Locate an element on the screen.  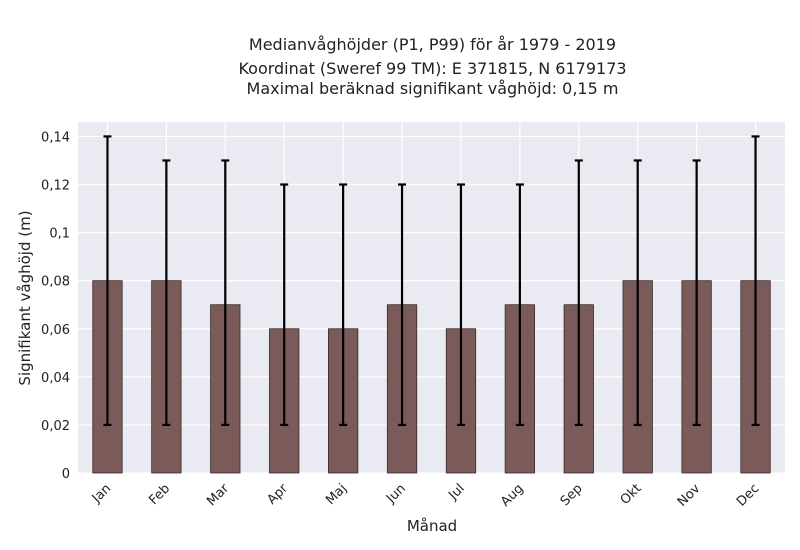
y-axis-ticks: 0 0,02 0,04 0,06 0,08 0,1 0,12 0,14 is located at coordinates (55, 306).